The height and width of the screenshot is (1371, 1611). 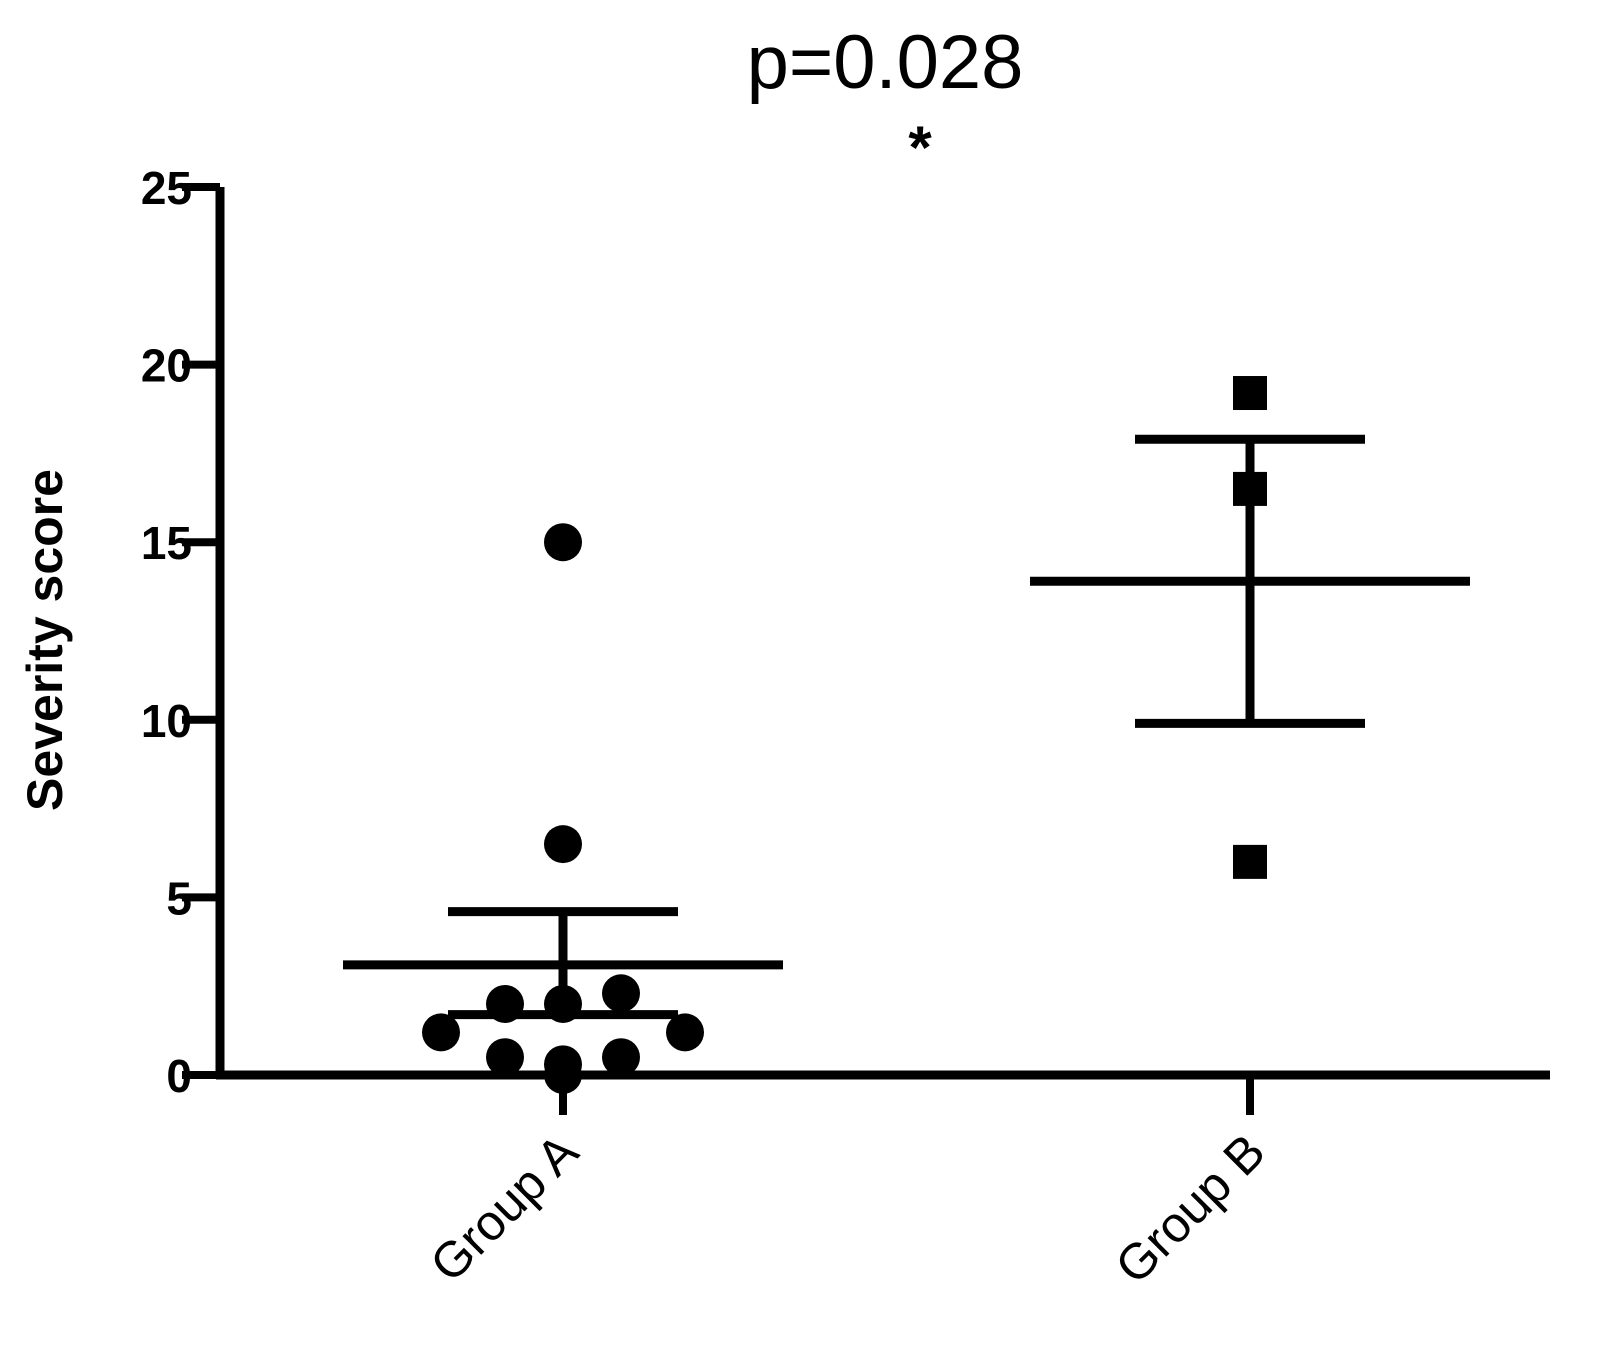 What do you see at coordinates (166, 366) in the screenshot?
I see `y-tick-label: 20` at bounding box center [166, 366].